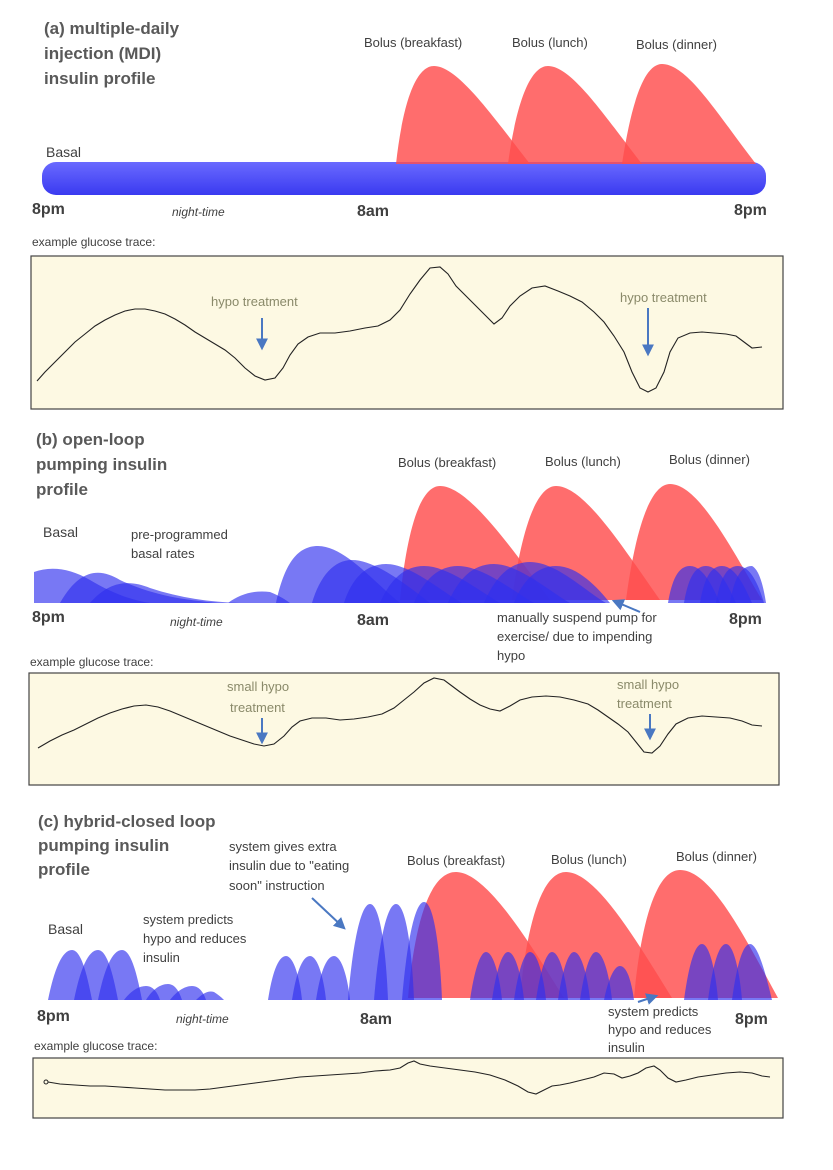 This screenshot has width=833, height=1170. Describe the element at coordinates (195, 938) in the screenshot. I see `predict-label-1-line-2: hypo and reduces` at that location.